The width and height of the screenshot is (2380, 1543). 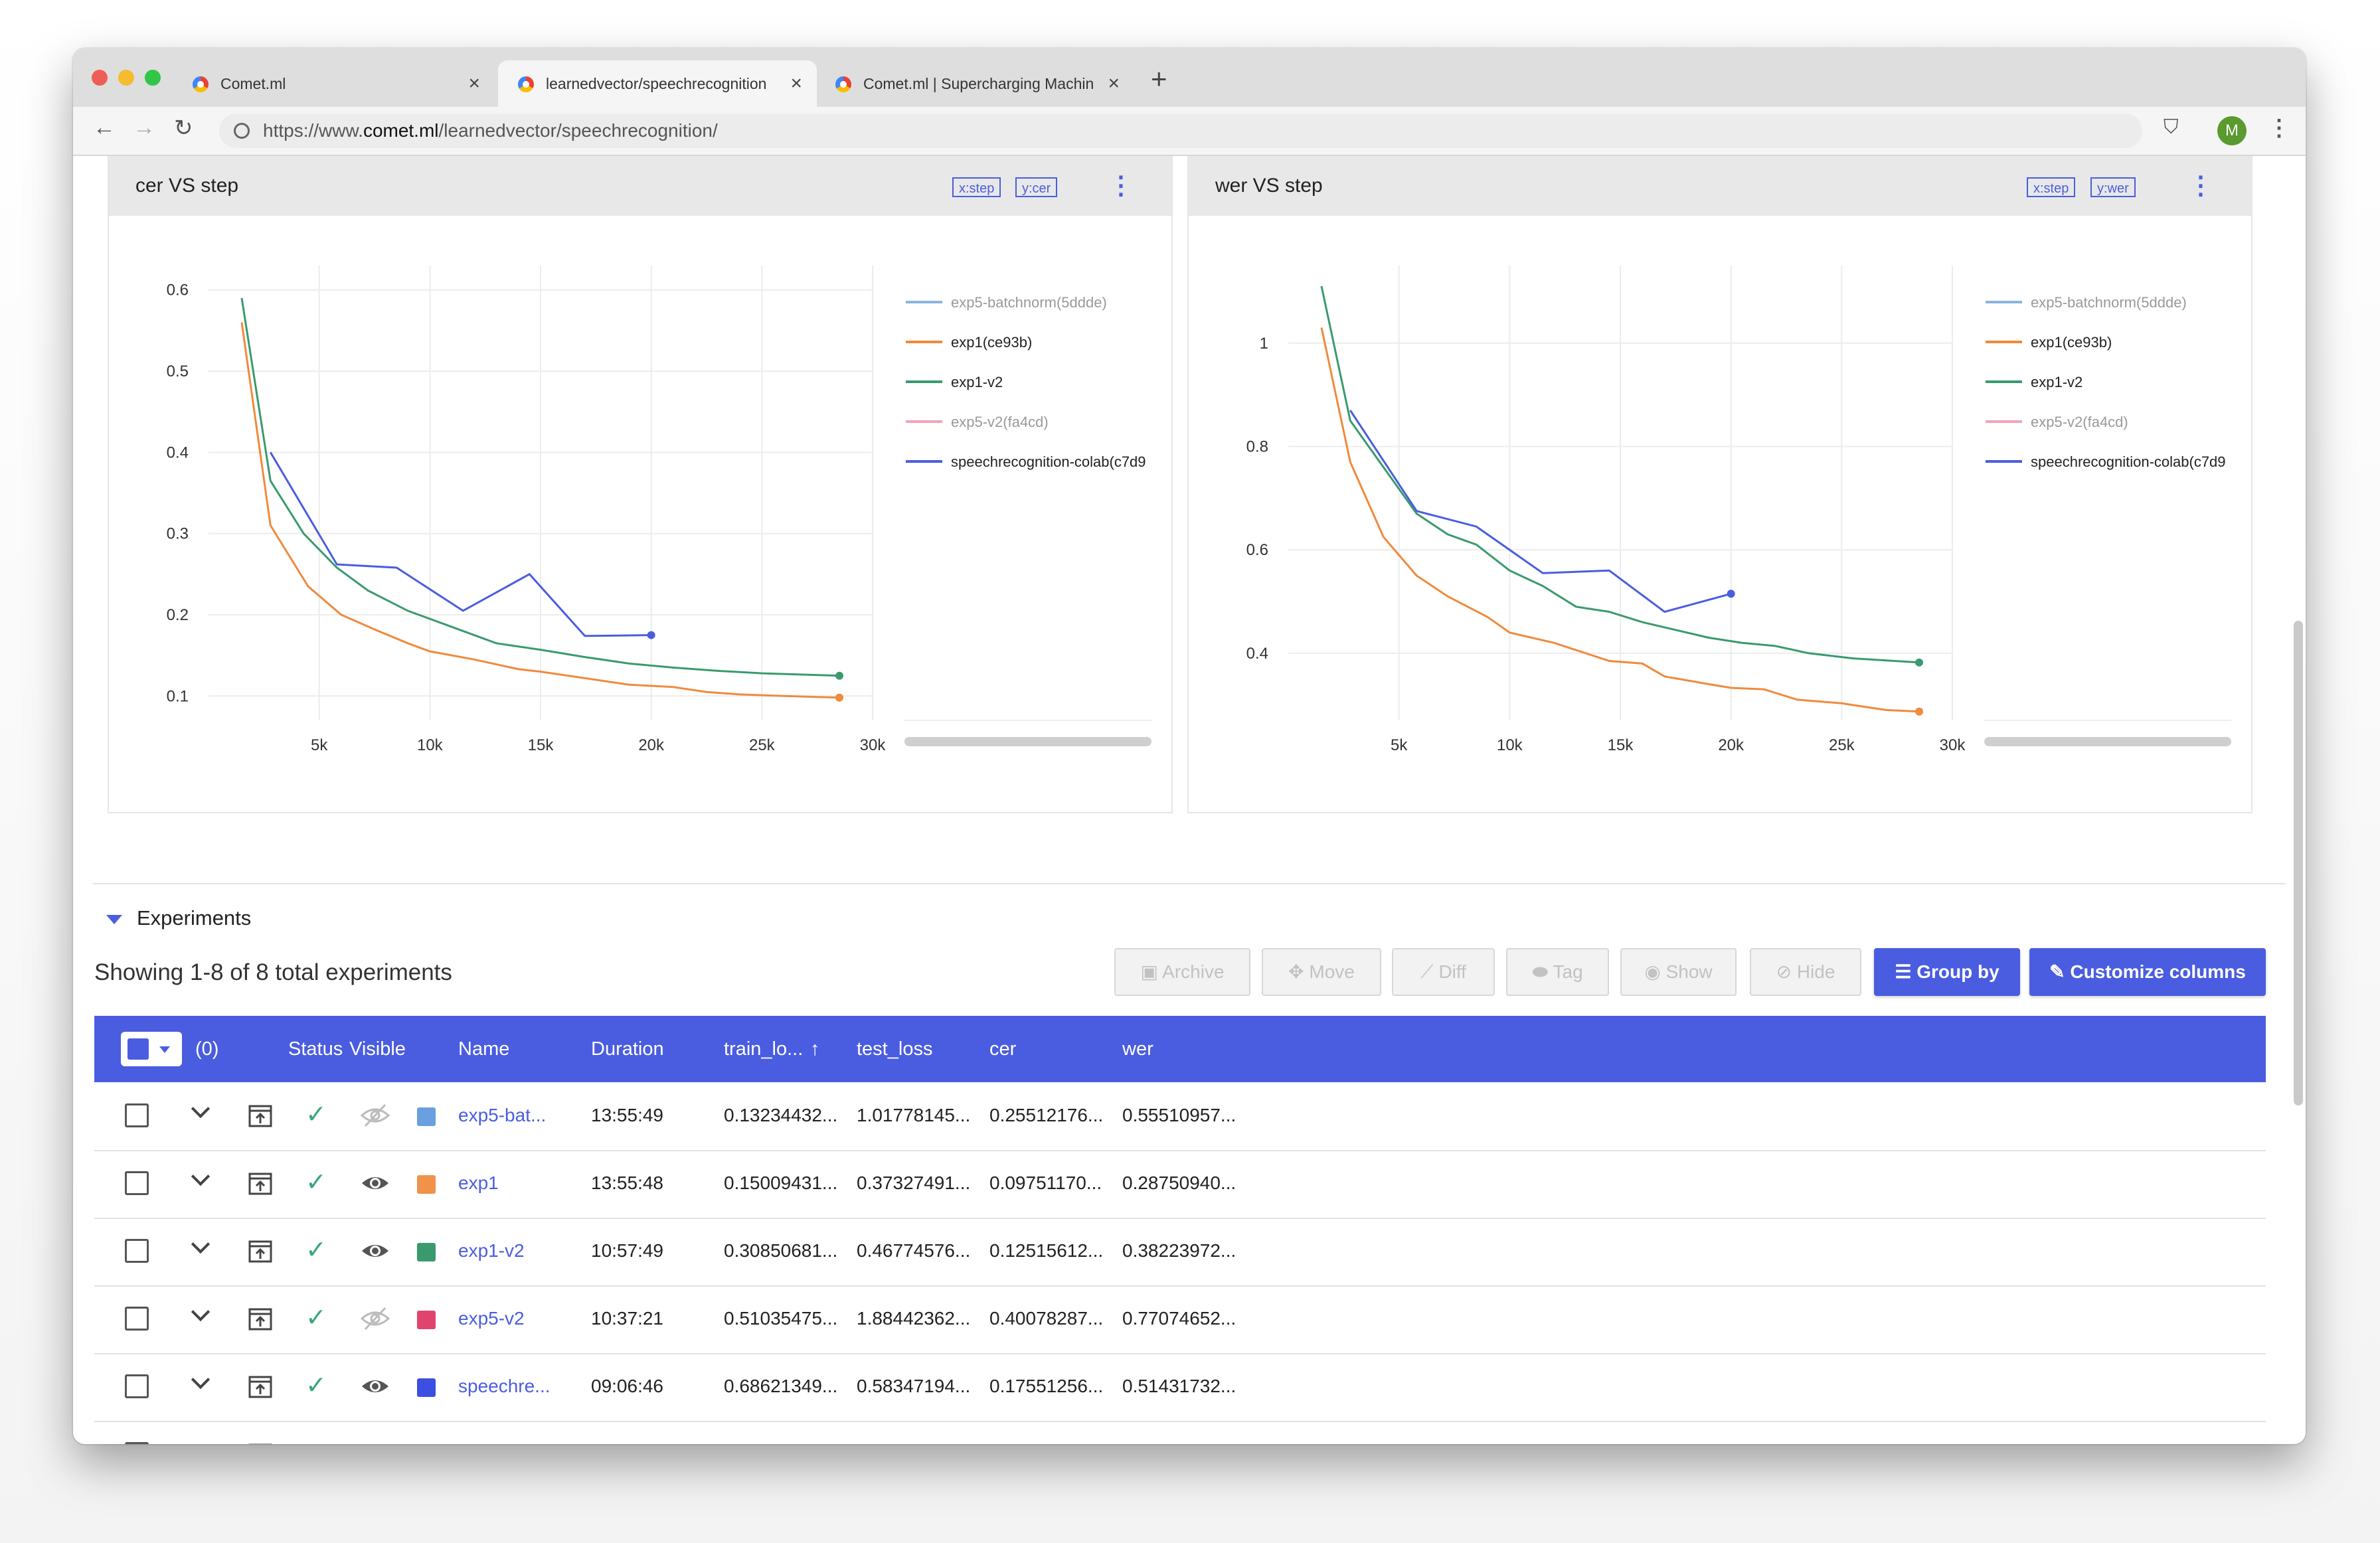 I want to click on sort-ascending-icon: ↑, so click(x=815, y=1049).